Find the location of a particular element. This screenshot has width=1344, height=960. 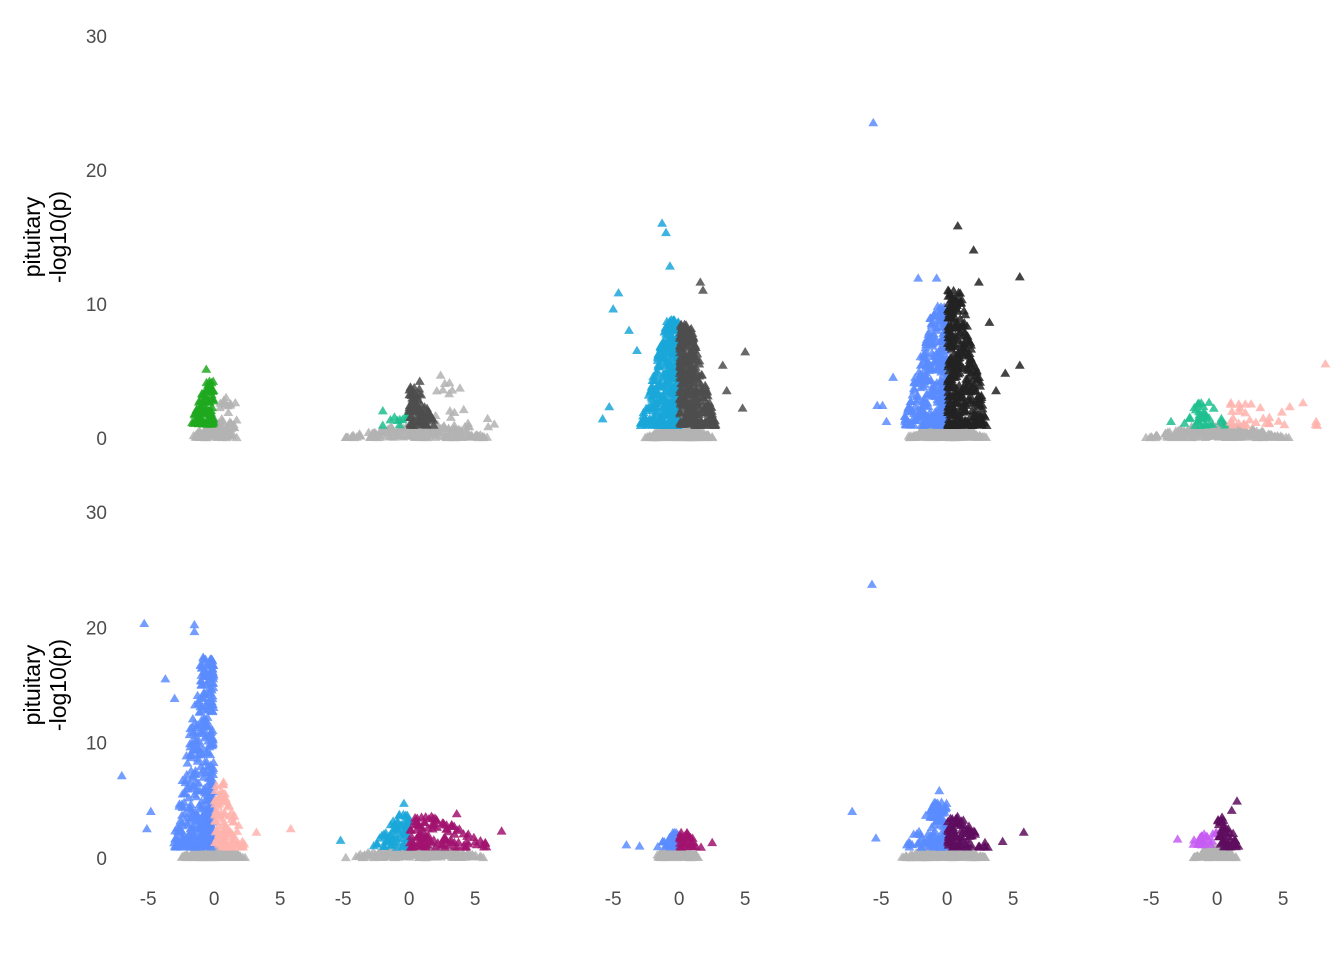

y-tick-label: 30 is located at coordinates (96, 513).